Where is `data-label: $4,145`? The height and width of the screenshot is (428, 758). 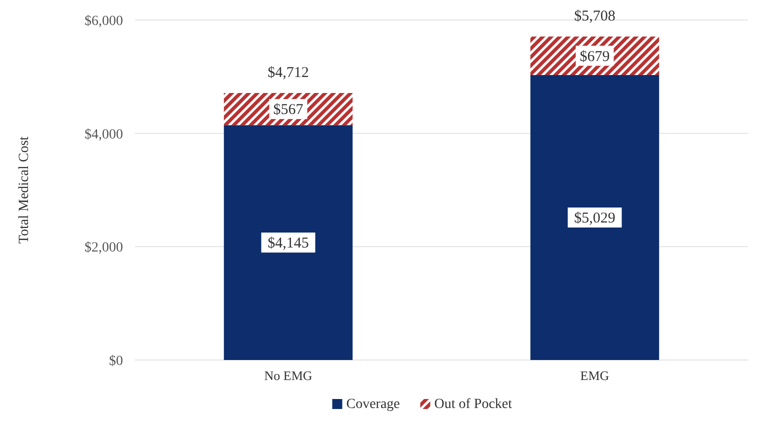
data-label: $4,145 is located at coordinates (288, 244).